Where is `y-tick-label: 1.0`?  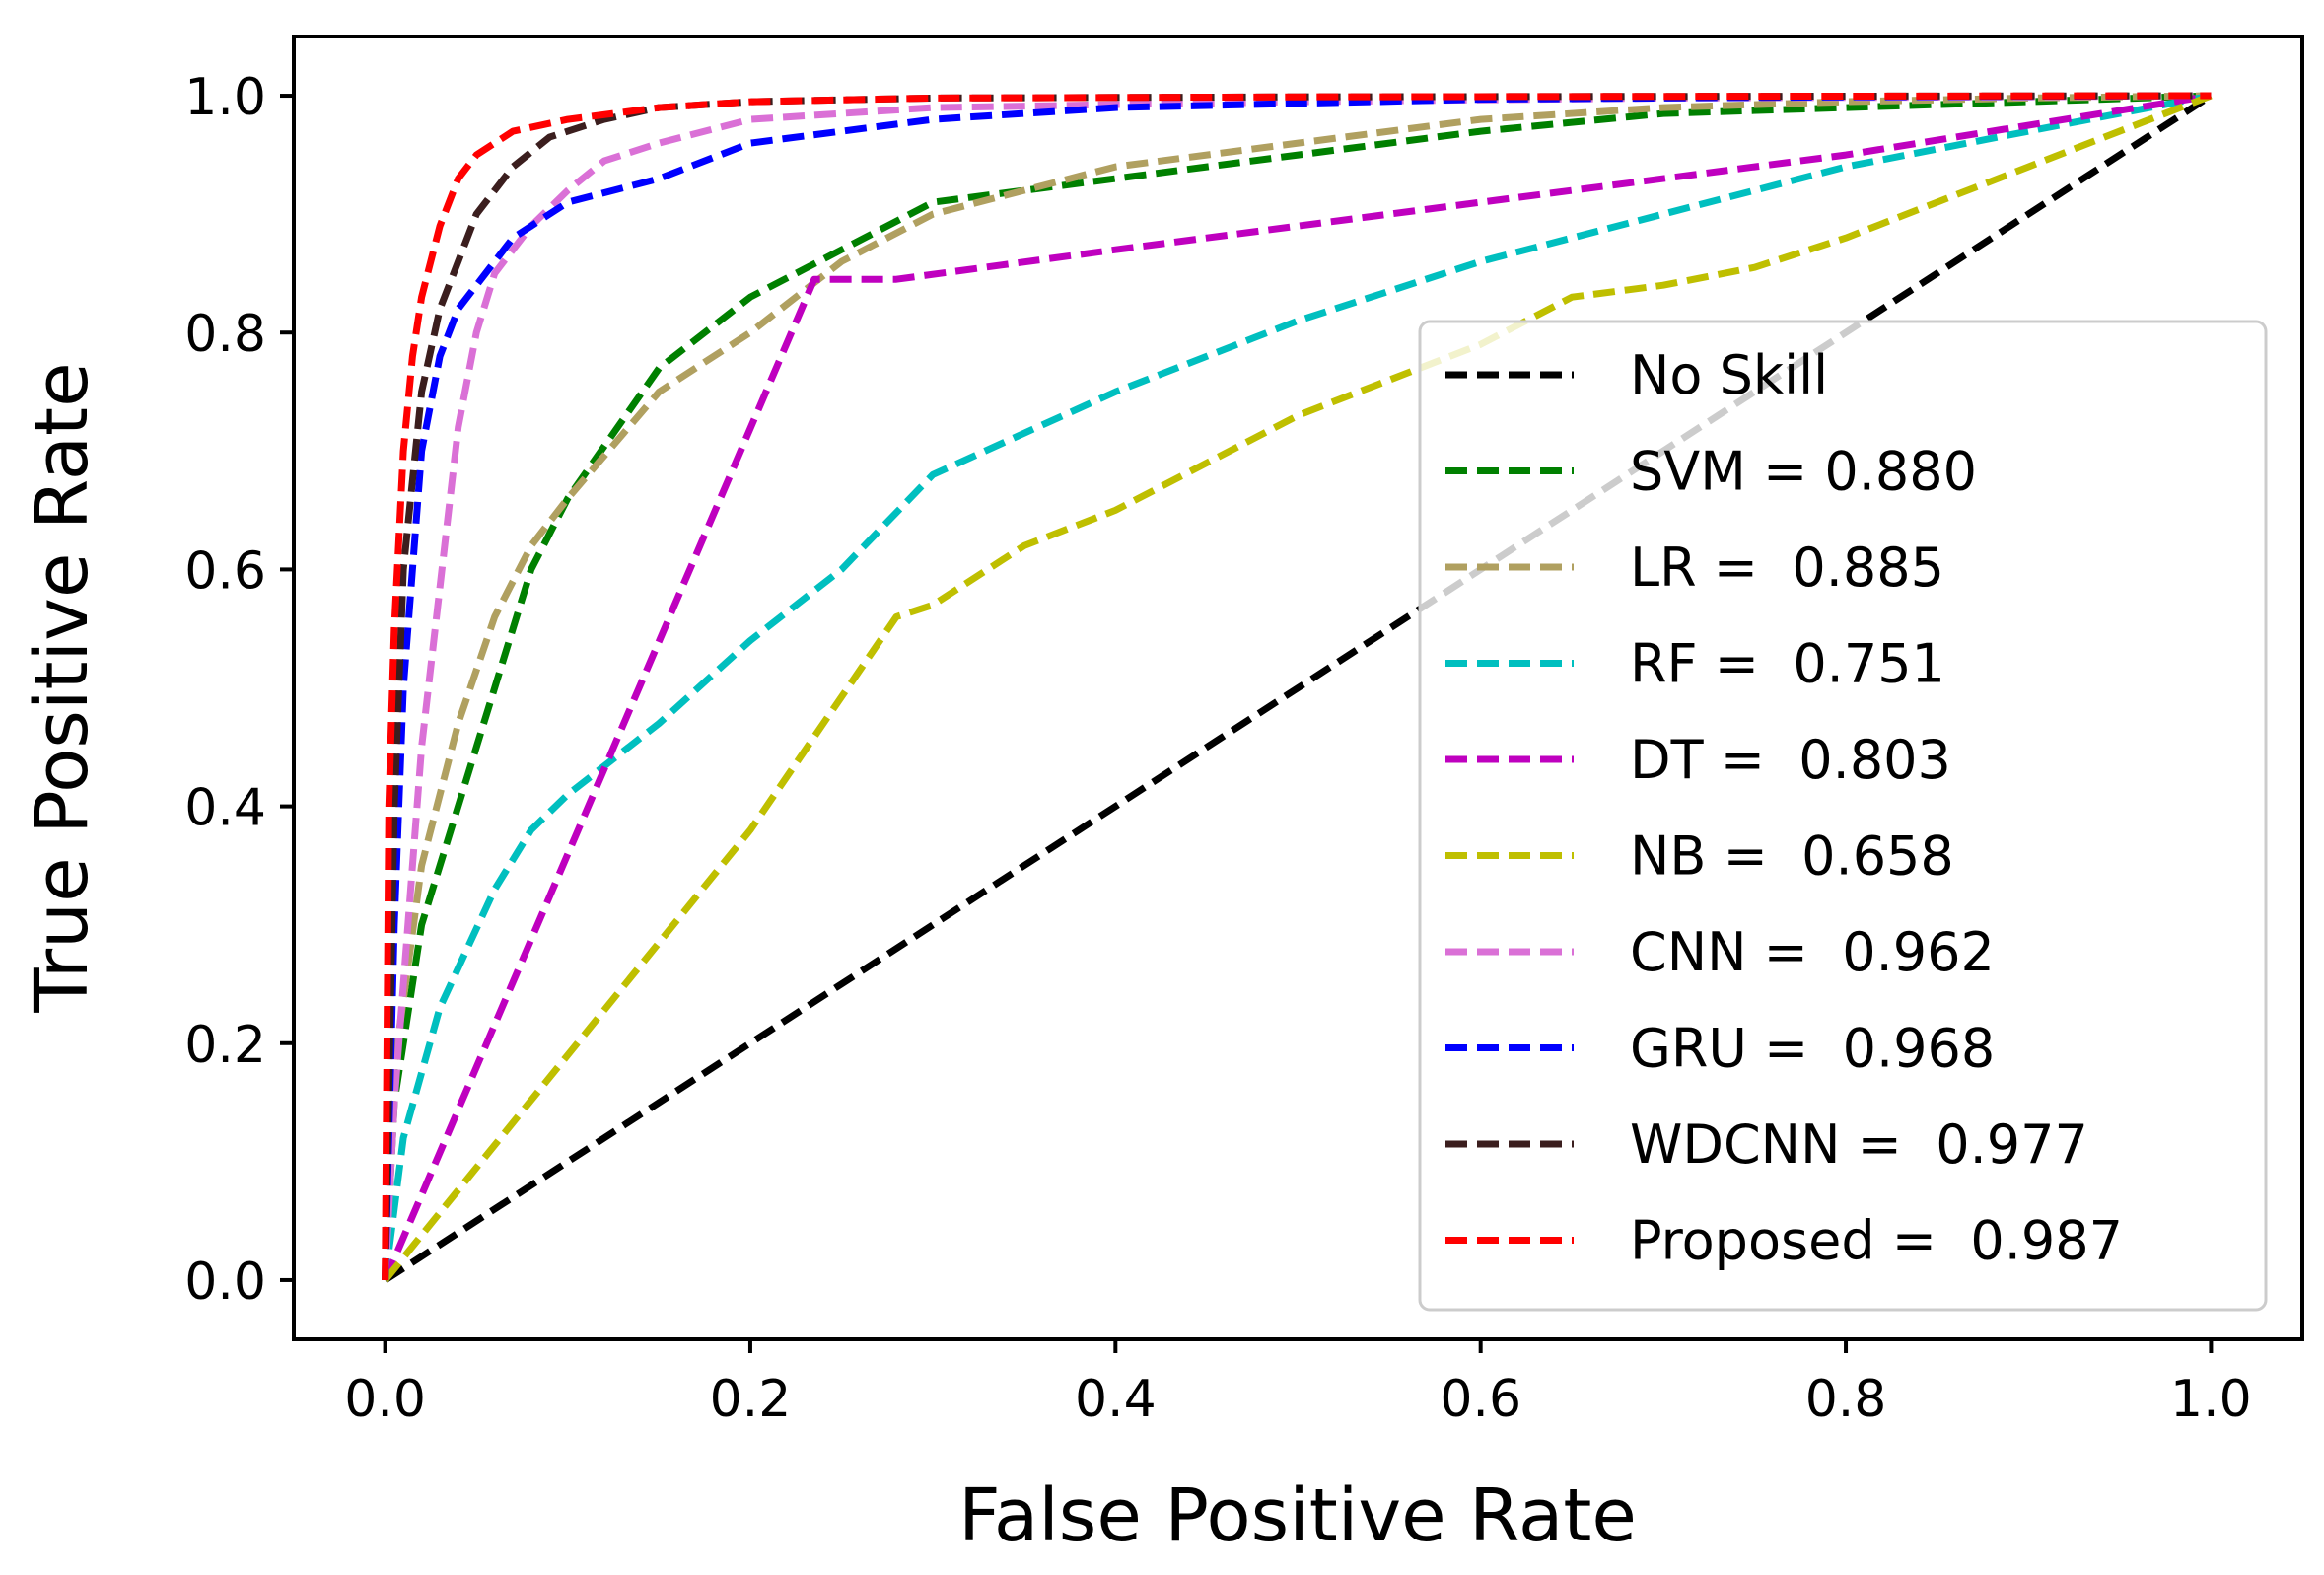 y-tick-label: 1.0 is located at coordinates (225, 97).